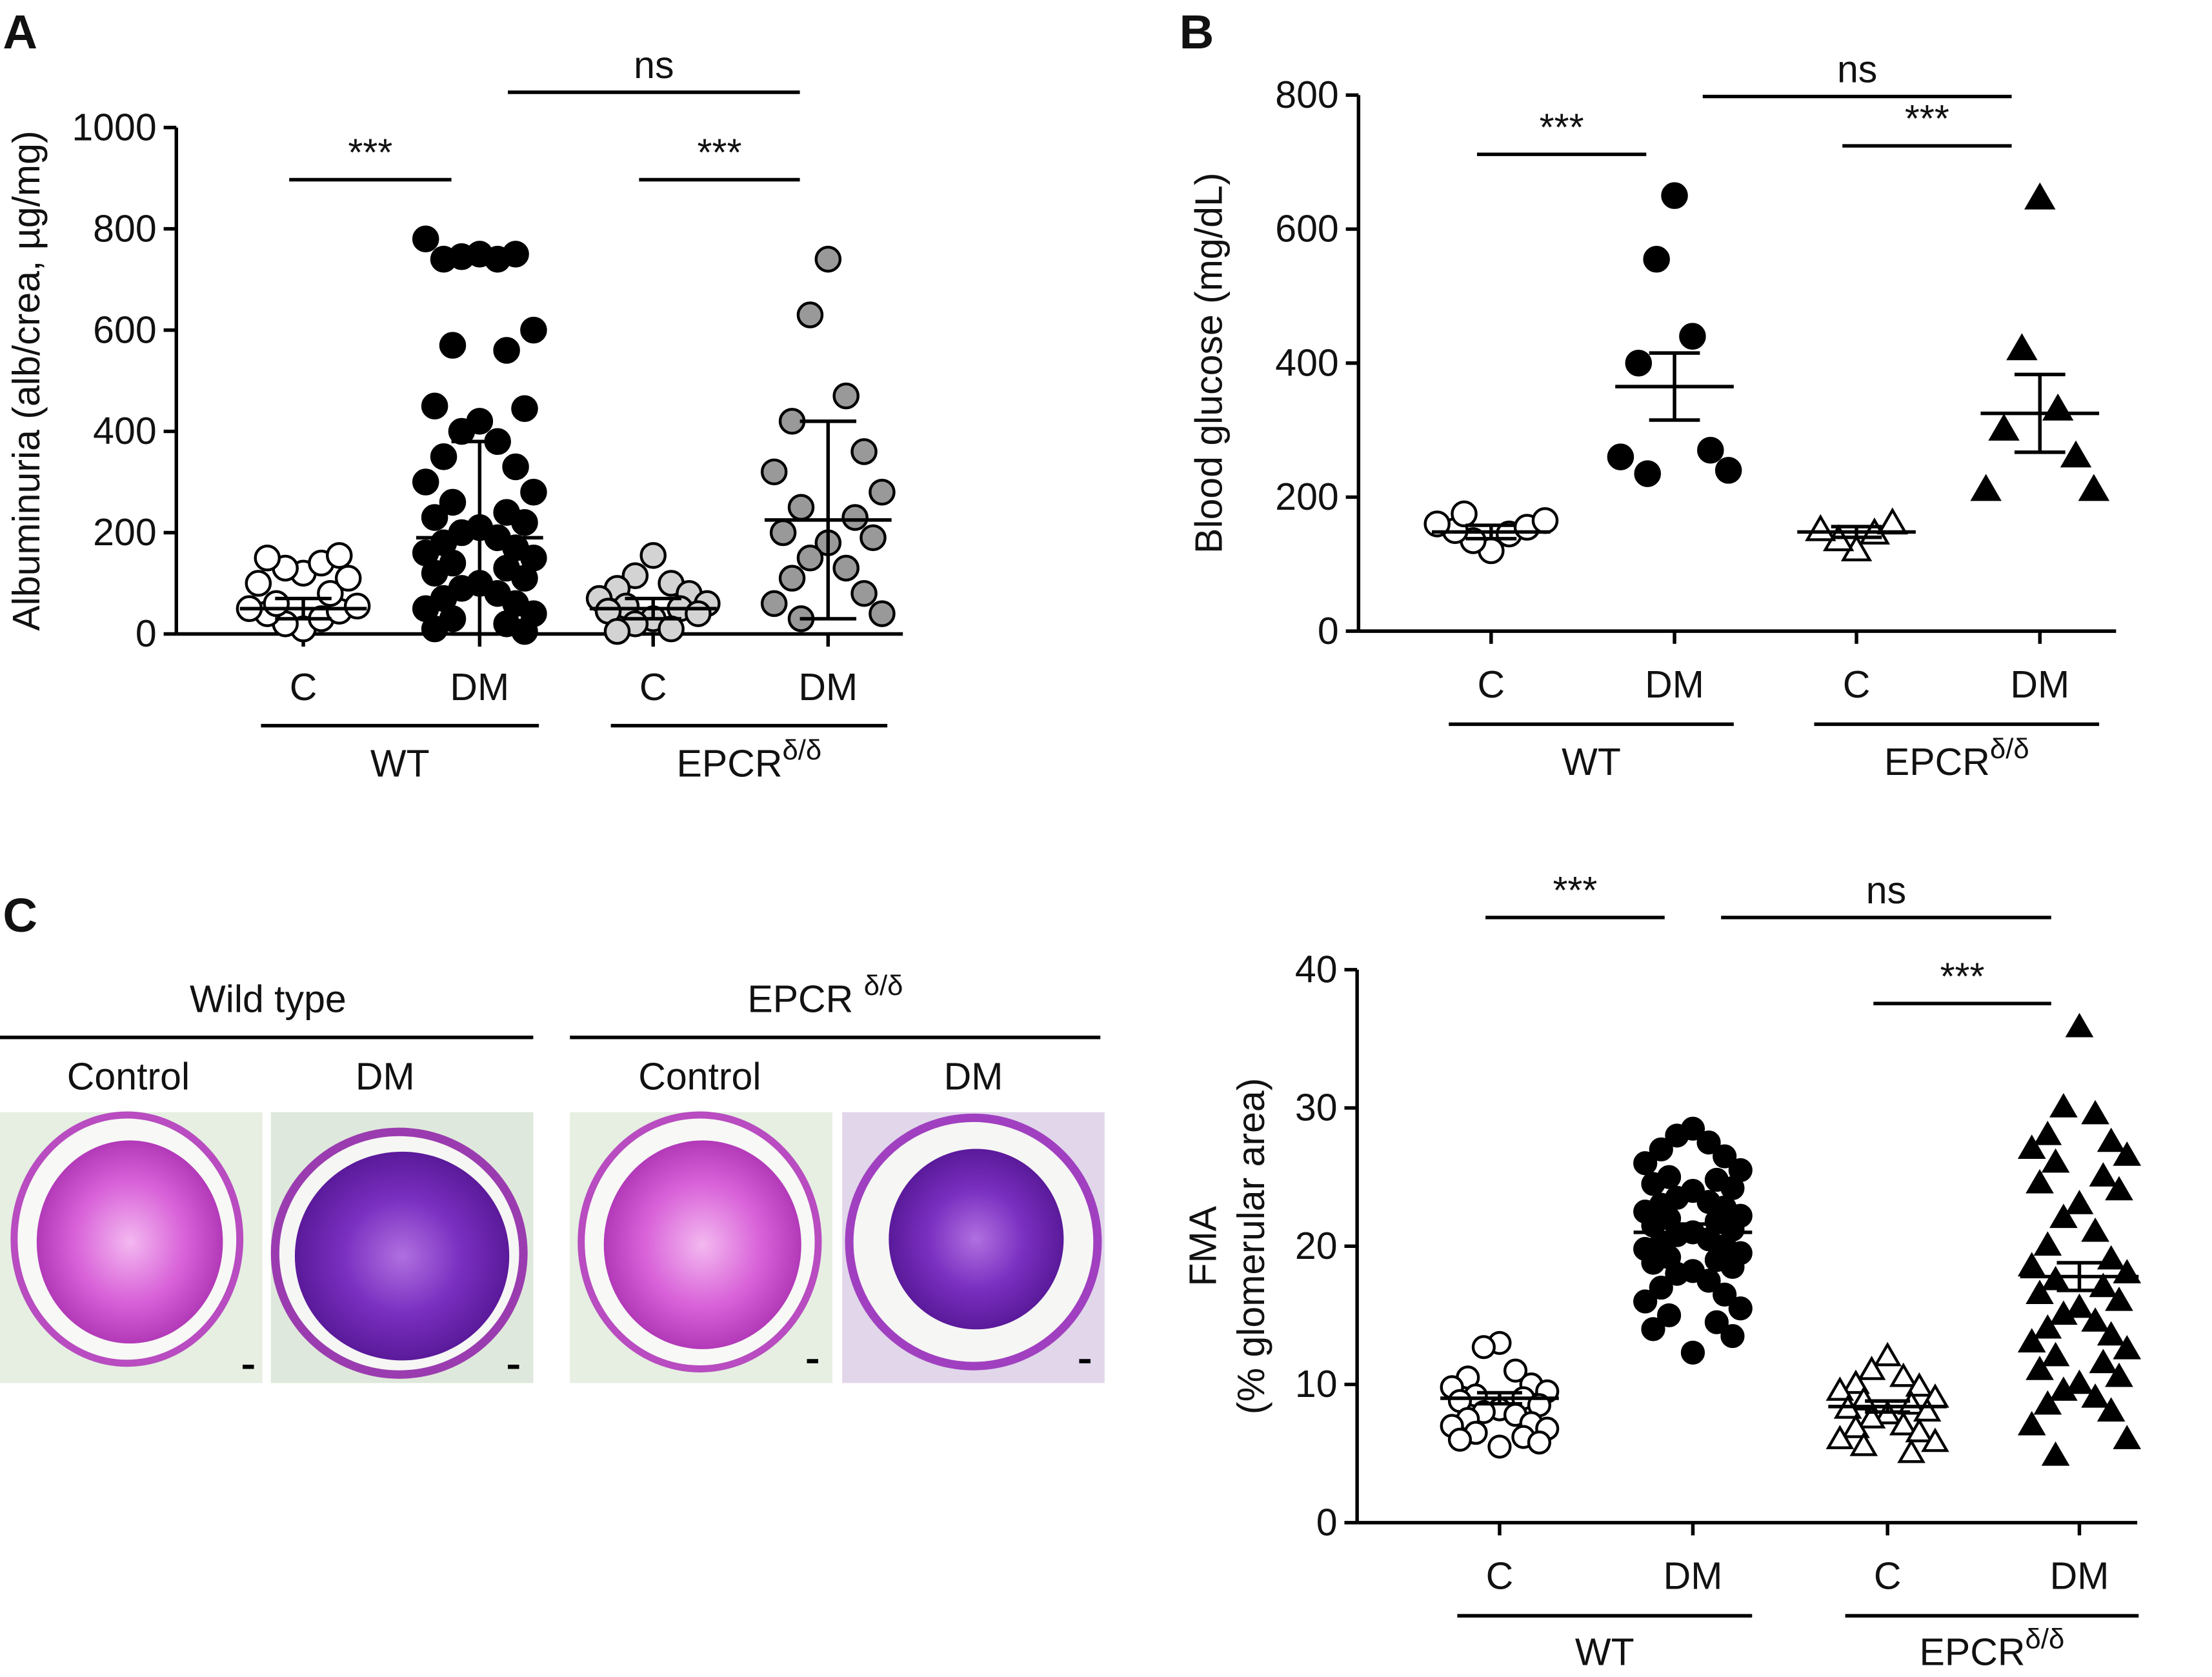 Image resolution: width=2212 pixels, height=1677 pixels. I want to click on panel-letter: C, so click(20, 915).